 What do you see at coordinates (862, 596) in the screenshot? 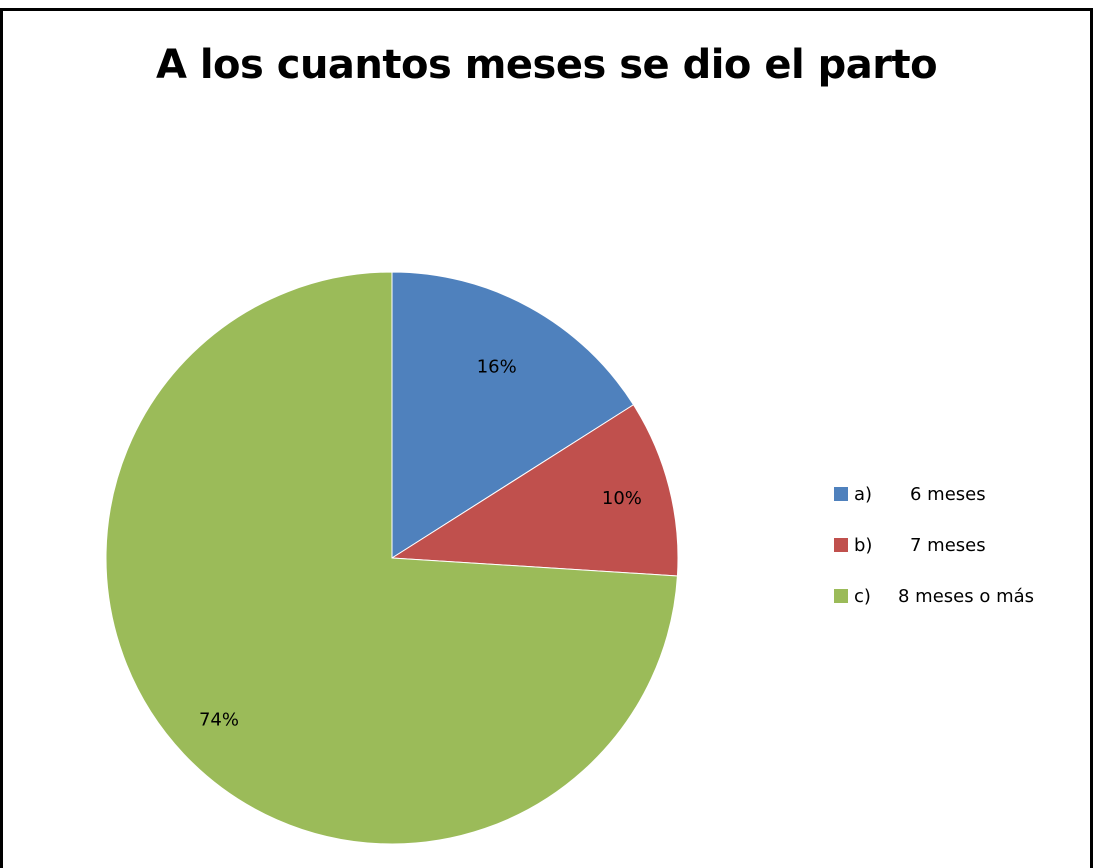
I see `legend-key: c)` at bounding box center [862, 596].